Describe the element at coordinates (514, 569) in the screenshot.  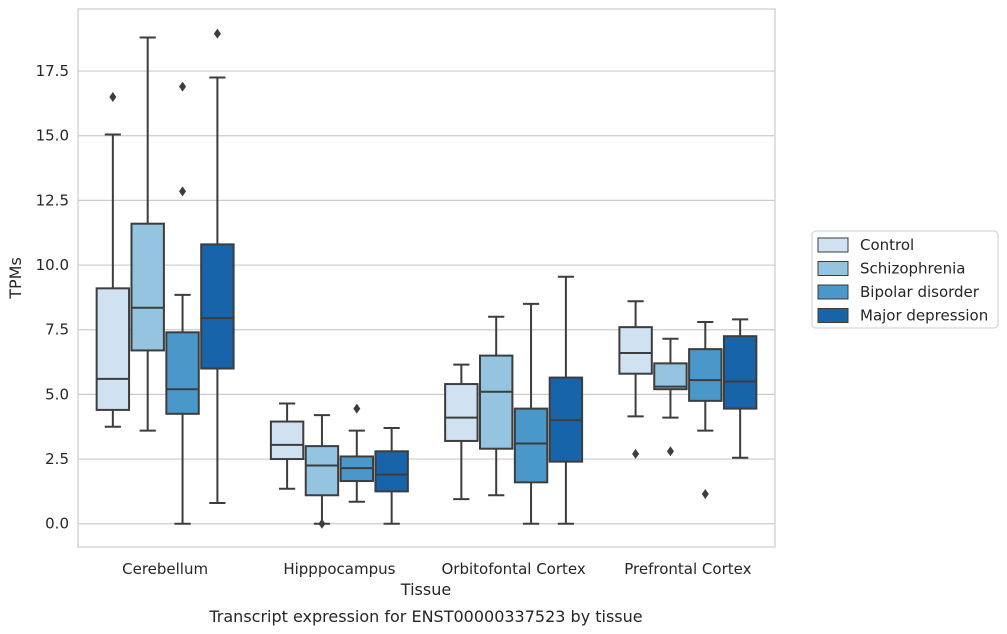
I see `x-tick-label: Orbitofontal Cortex` at that location.